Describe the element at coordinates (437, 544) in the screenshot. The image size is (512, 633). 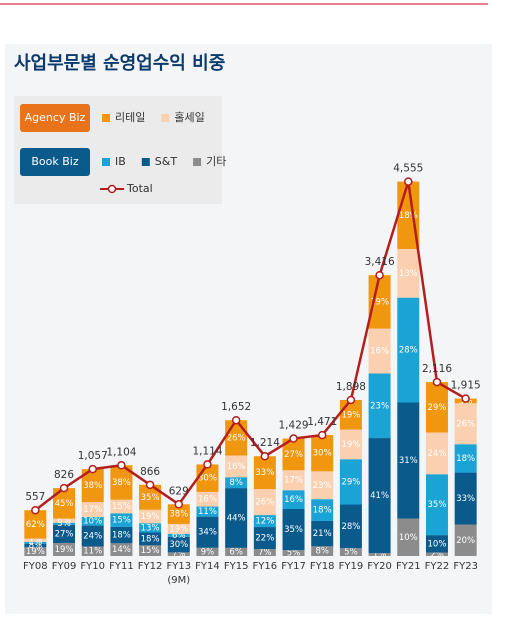
I see `segment-label: 10%` at that location.